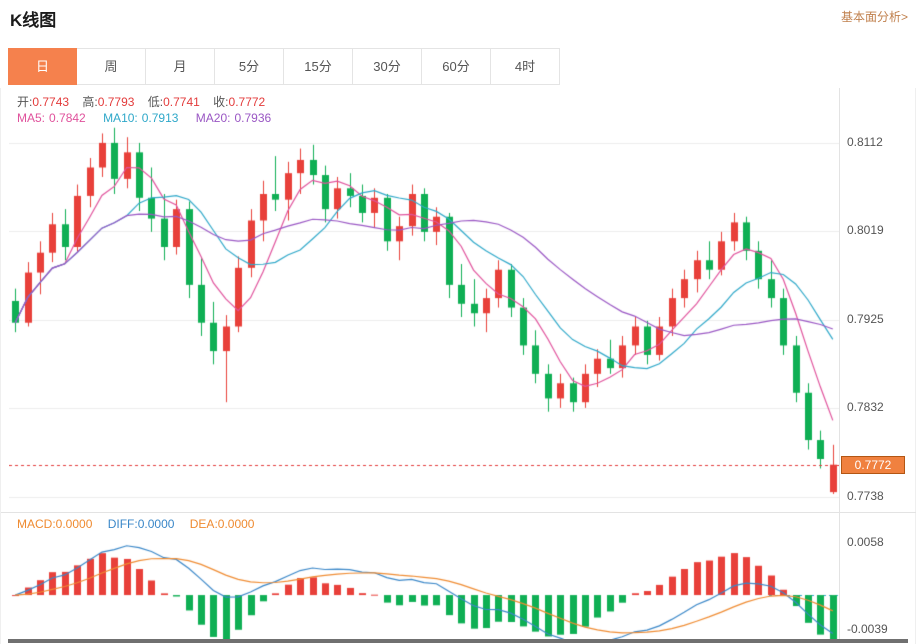  I want to click on tab-month: 月, so click(180, 66).